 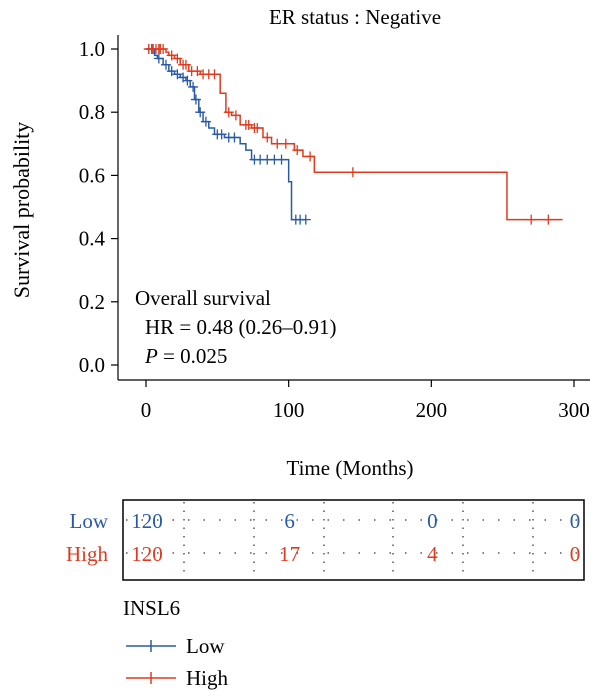 I want to click on y-axis-ticks: 0.0 0.2 0.4 0.6 0.8 1.0, so click(x=98, y=207).